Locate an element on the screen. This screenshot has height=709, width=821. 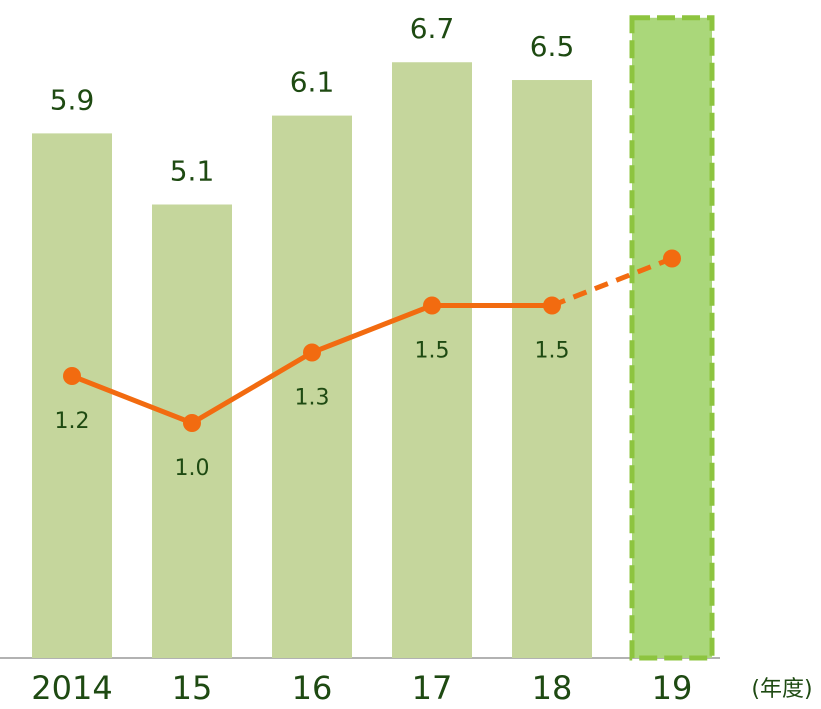
x-tick-label: 18 is located at coordinates (552, 687).